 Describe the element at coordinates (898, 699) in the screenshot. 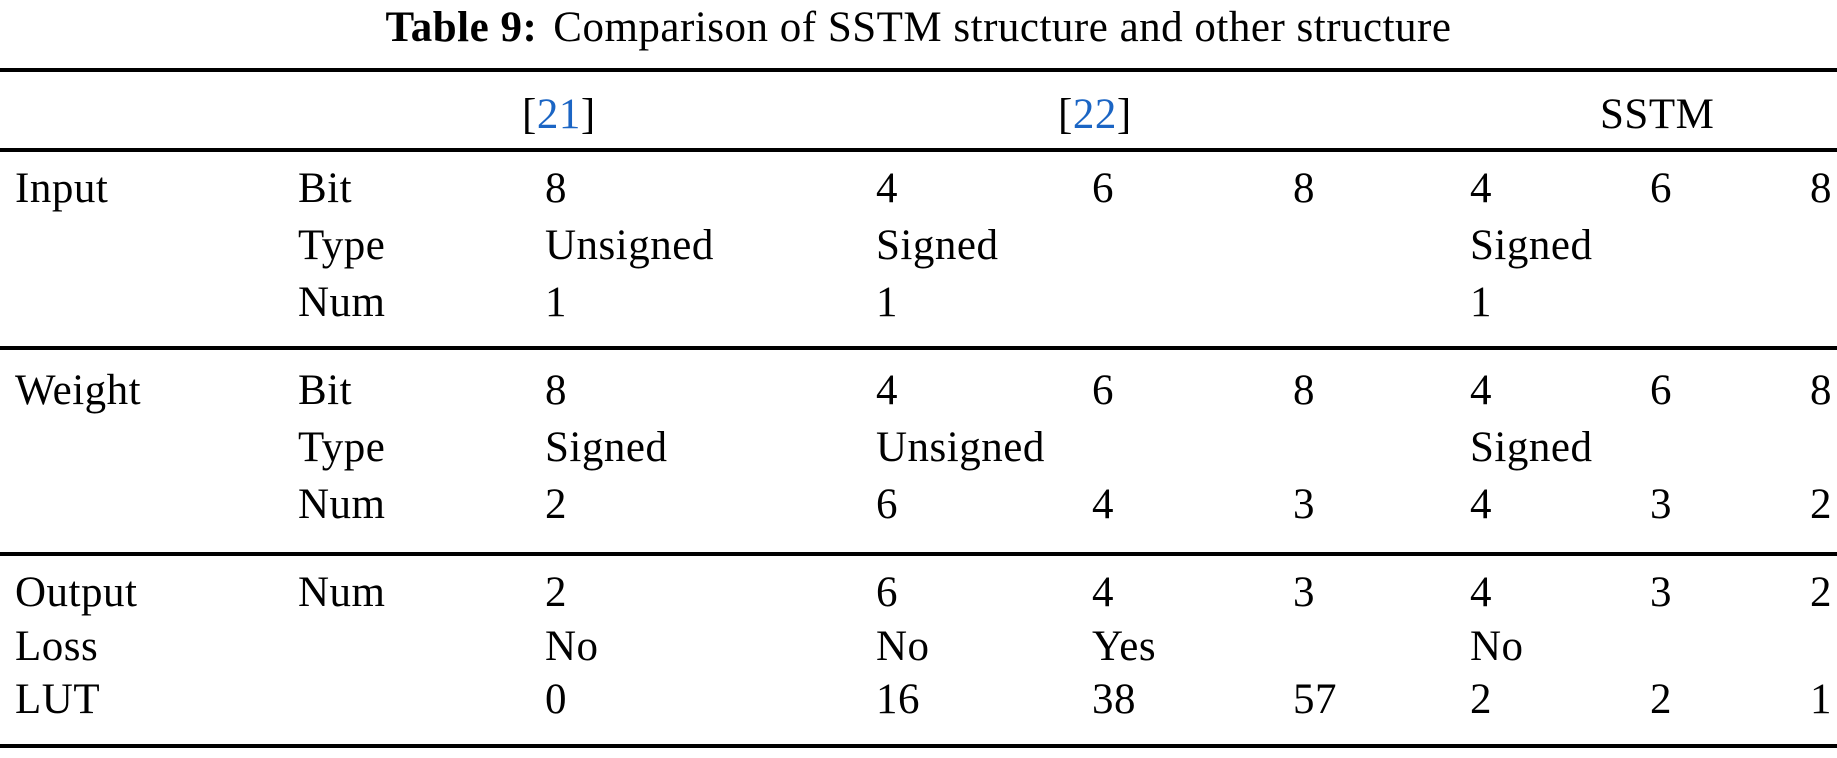

I see `table-cell: 16` at that location.